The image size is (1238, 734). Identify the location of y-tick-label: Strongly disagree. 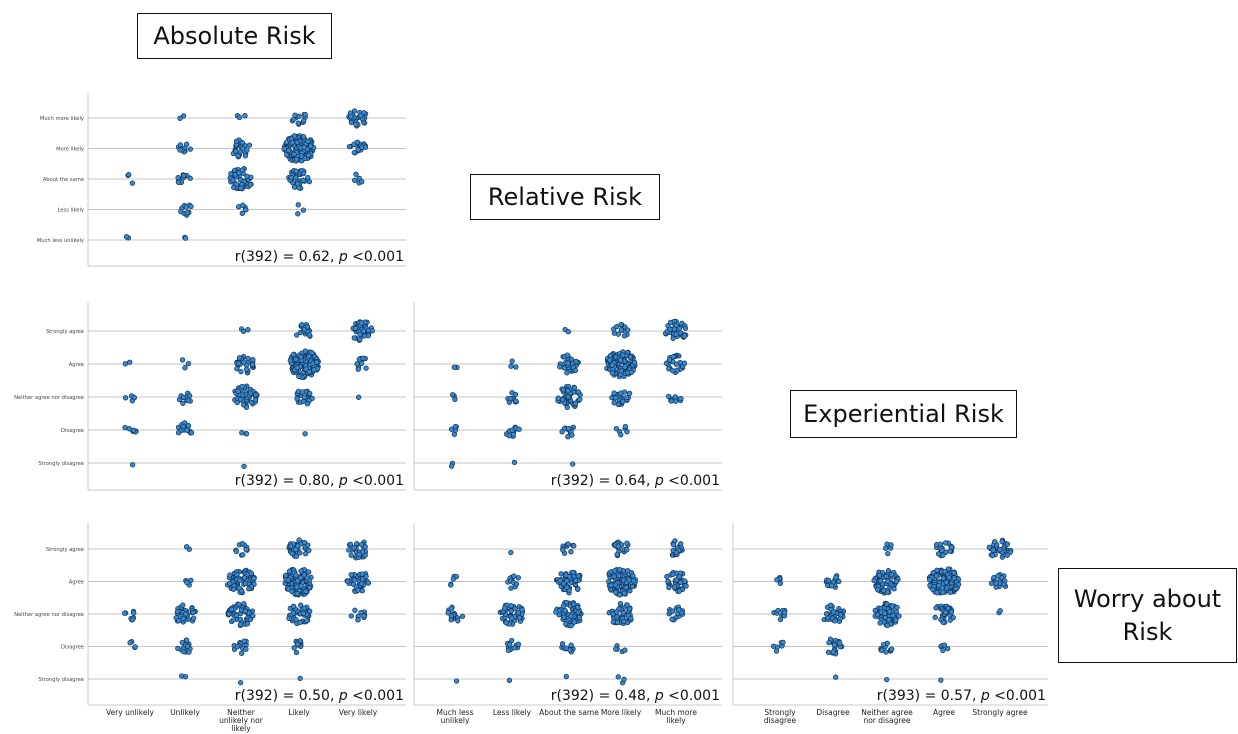
(61, 680).